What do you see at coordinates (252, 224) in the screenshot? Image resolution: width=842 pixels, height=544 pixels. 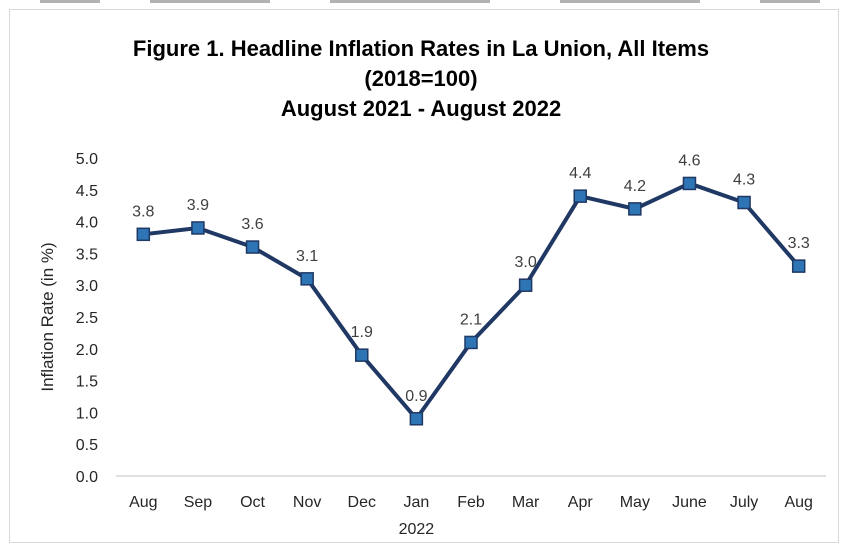 I see `data-label: 3.6` at bounding box center [252, 224].